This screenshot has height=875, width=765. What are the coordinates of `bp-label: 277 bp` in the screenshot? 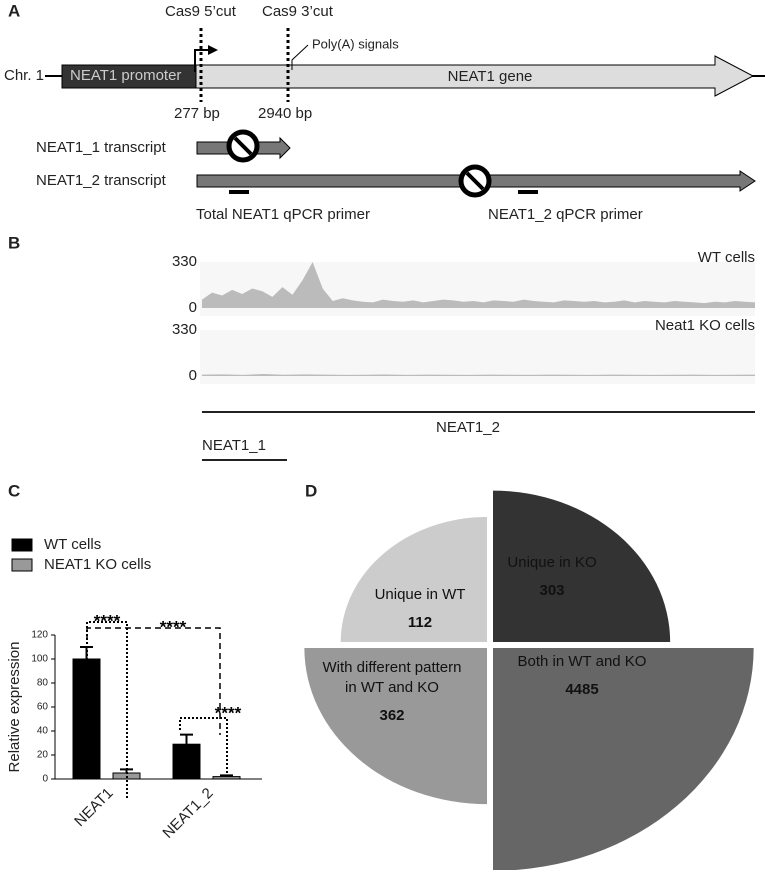 It's located at (197, 113).